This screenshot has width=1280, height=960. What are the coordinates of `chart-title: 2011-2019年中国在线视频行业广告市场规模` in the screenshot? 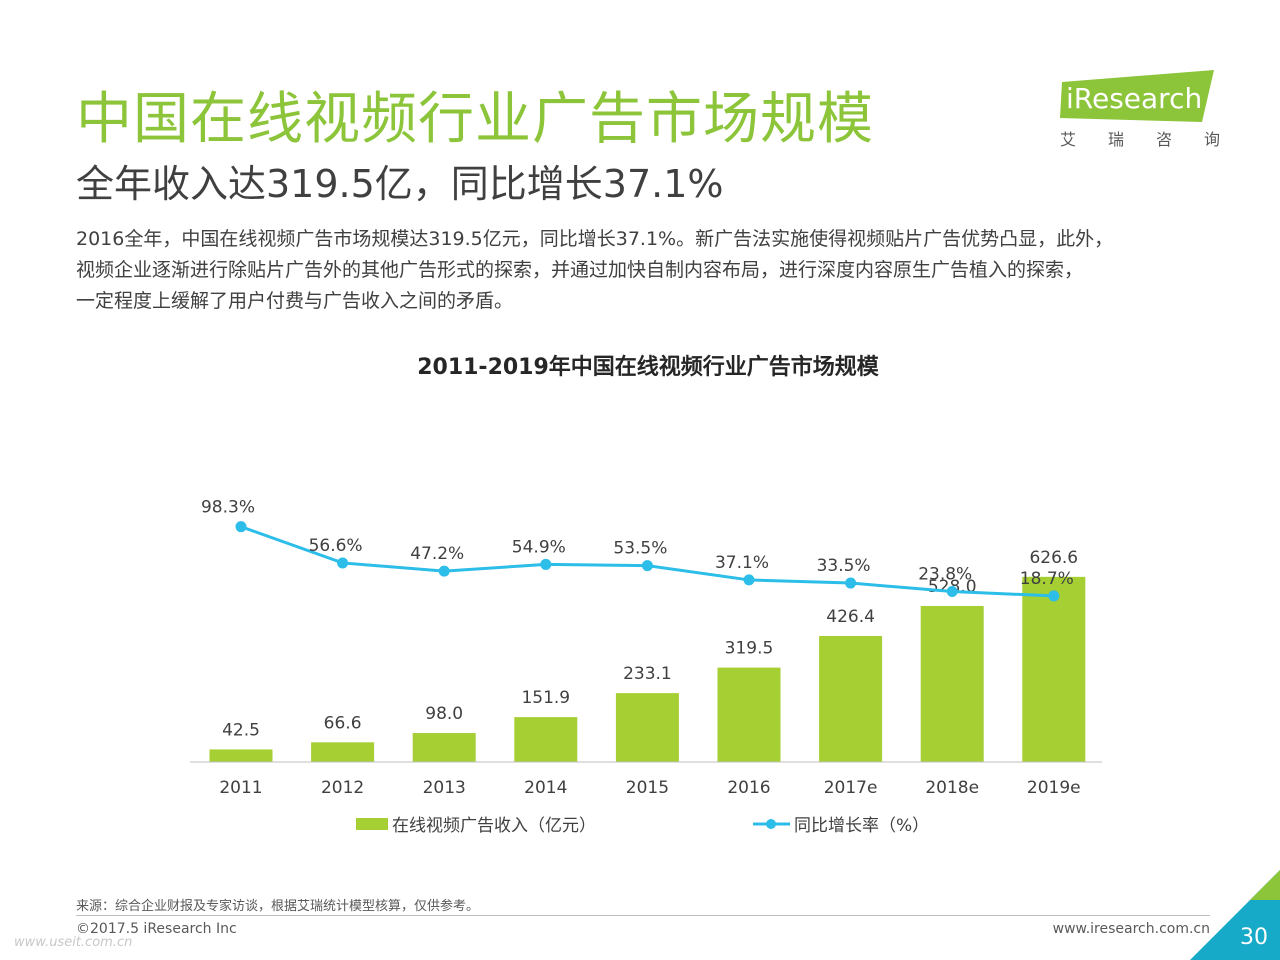 It's located at (648, 367).